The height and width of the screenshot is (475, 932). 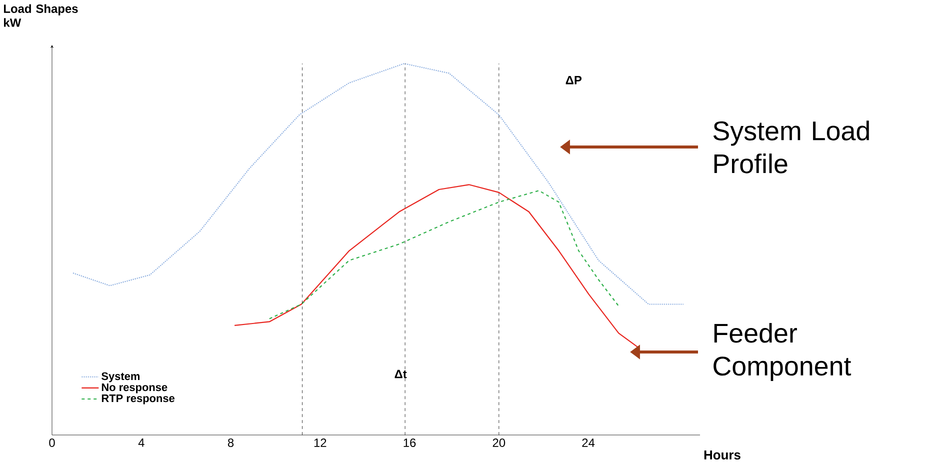 What do you see at coordinates (320, 442) in the screenshot?
I see `x-tick-label: 12` at bounding box center [320, 442].